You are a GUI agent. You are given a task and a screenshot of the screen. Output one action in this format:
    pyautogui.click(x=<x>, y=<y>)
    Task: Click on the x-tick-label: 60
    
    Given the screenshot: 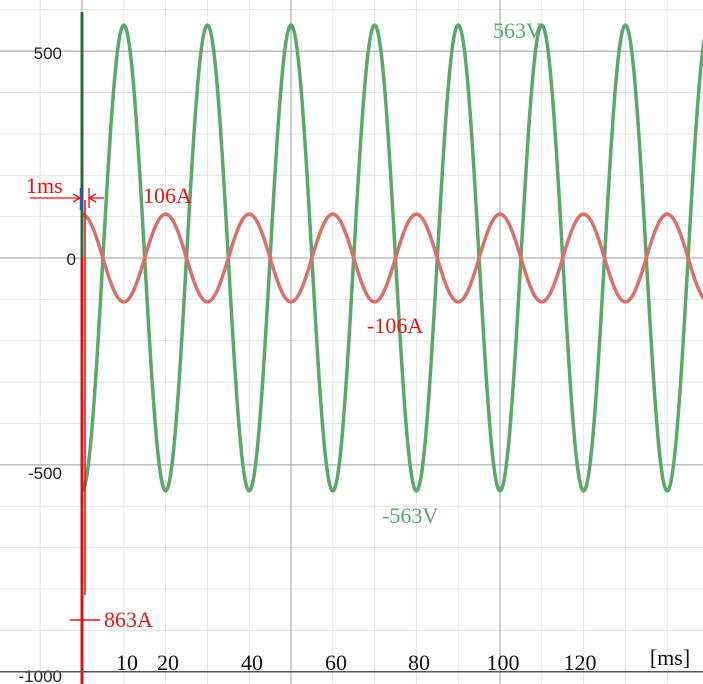 What is the action you would take?
    pyautogui.click(x=336, y=662)
    